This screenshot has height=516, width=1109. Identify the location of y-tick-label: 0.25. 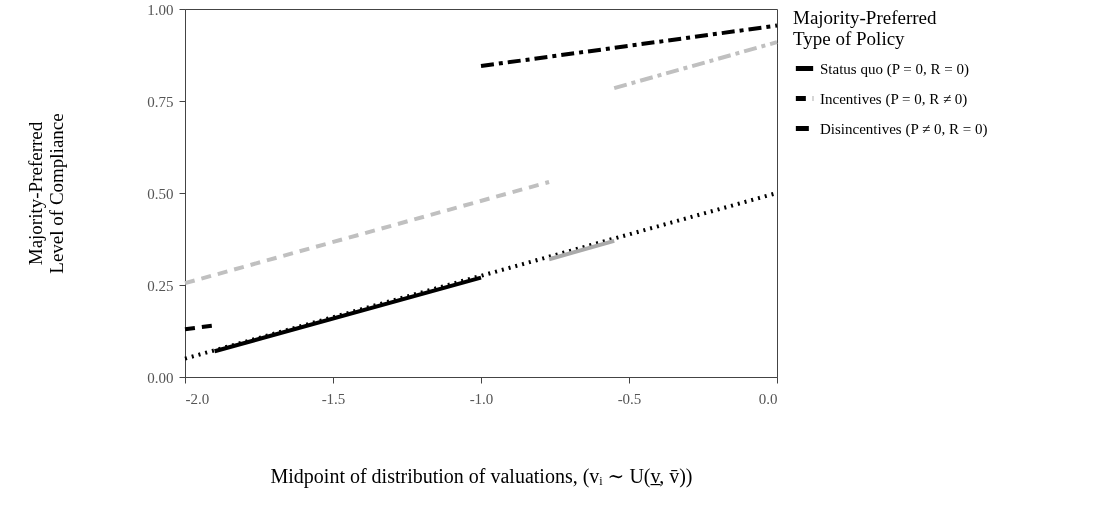
(160, 285).